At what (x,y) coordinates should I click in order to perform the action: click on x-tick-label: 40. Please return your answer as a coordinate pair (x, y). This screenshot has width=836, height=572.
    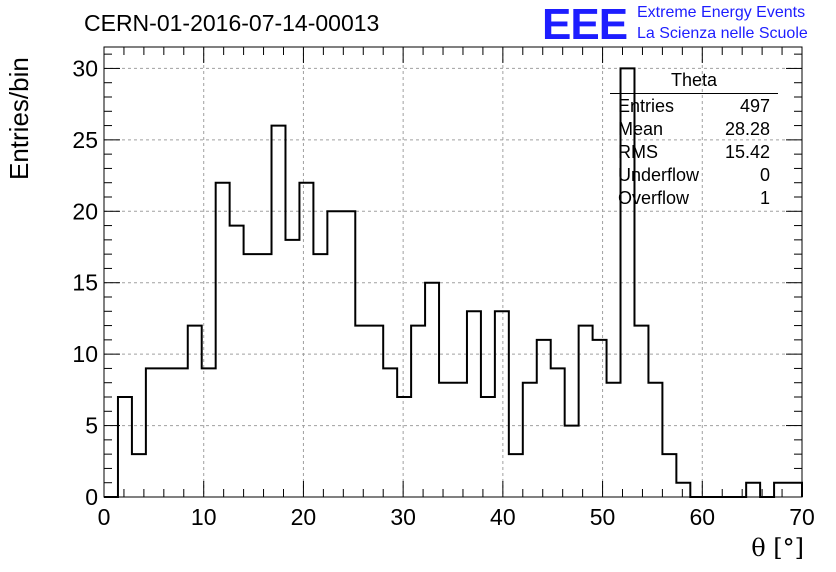
    Looking at the image, I should click on (503, 517).